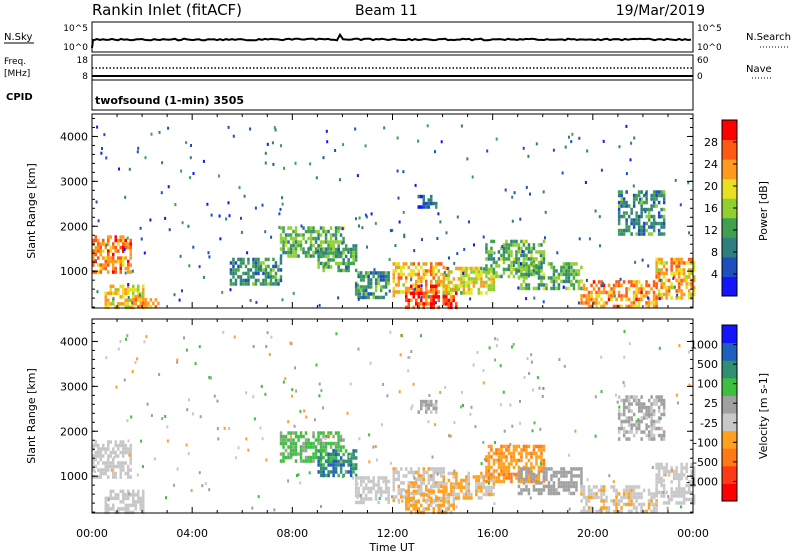 The image size is (800, 554). I want to click on freq-right-label: Nave, so click(759, 69).